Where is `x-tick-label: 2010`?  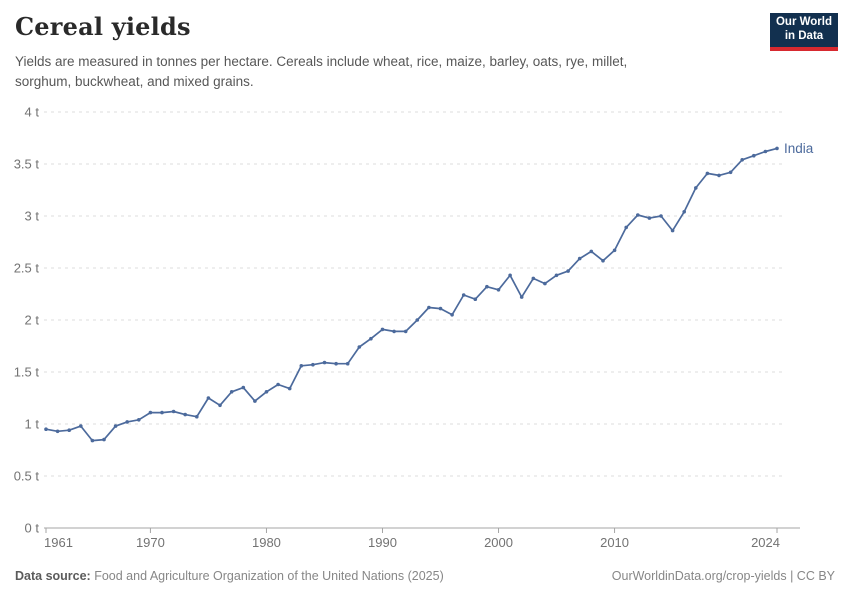 x-tick-label: 2010 is located at coordinates (614, 542).